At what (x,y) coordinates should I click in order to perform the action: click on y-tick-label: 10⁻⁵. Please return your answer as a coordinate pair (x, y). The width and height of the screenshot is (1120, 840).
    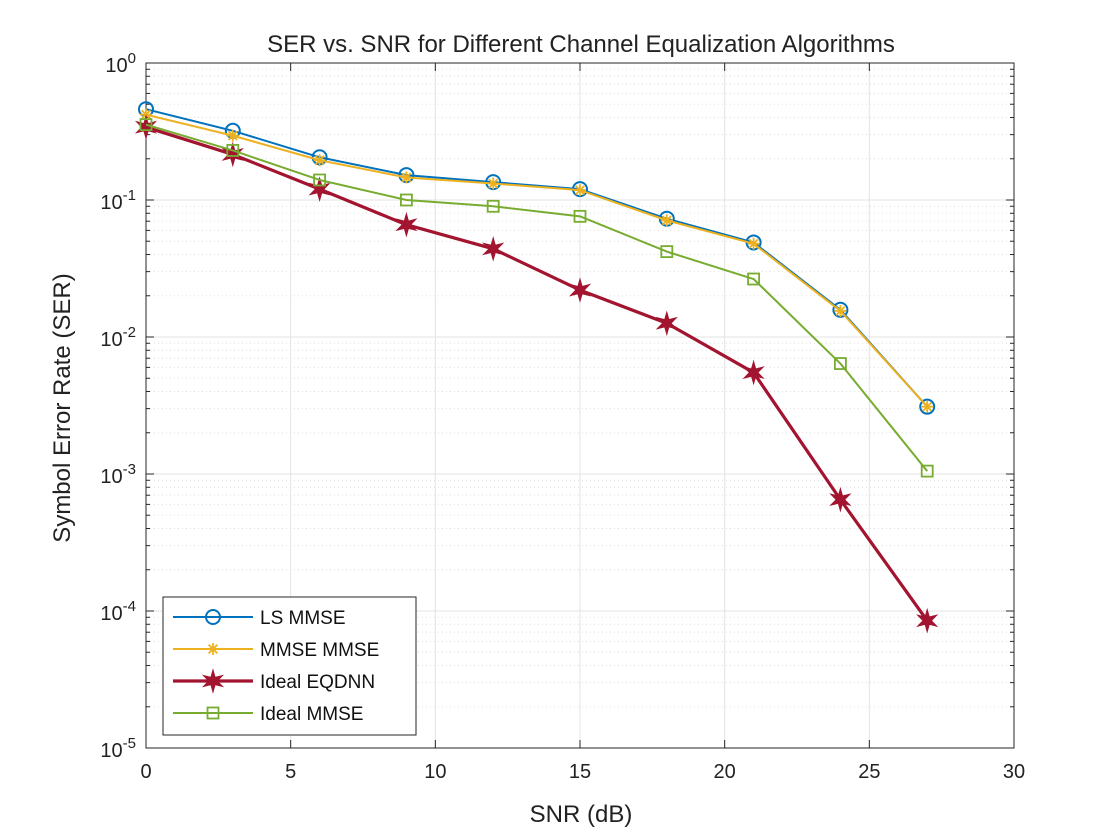
    Looking at the image, I should click on (118, 748).